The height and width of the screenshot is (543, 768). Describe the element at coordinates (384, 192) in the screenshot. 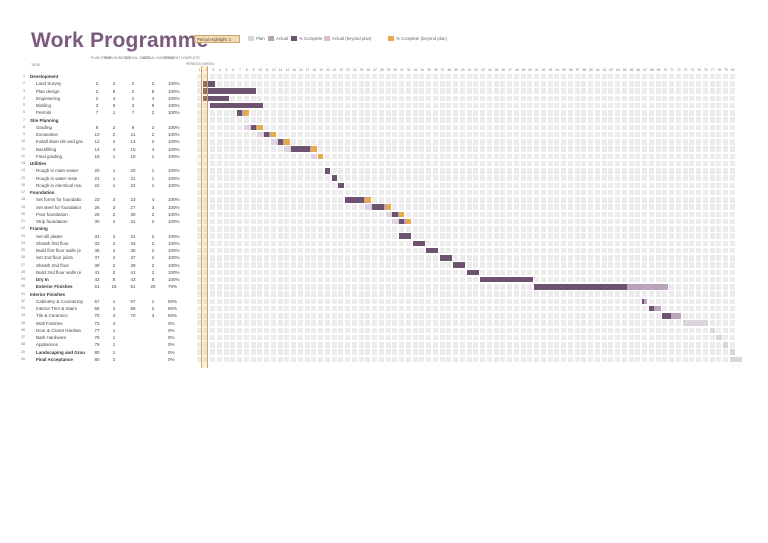

I see `group-row: 17 Foundation` at that location.